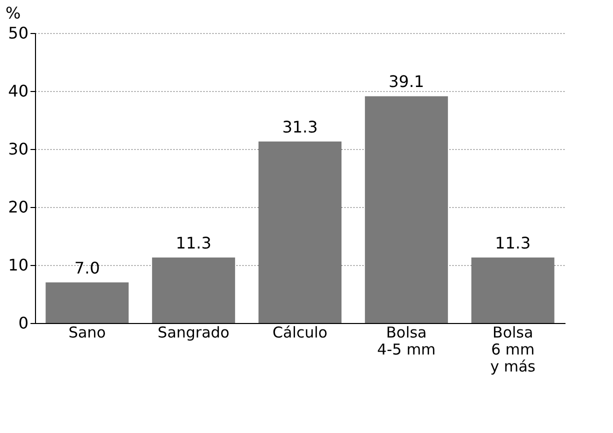 The height and width of the screenshot is (433, 613). Describe the element at coordinates (13, 13) in the screenshot. I see `y-axis-title: %` at that location.